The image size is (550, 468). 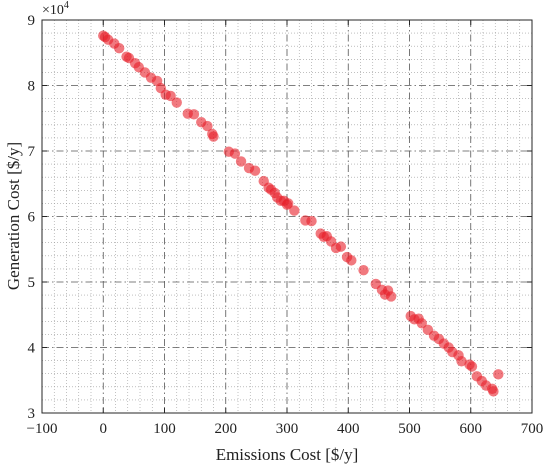 I want to click on y-tick-label: 5, so click(x=32, y=283).